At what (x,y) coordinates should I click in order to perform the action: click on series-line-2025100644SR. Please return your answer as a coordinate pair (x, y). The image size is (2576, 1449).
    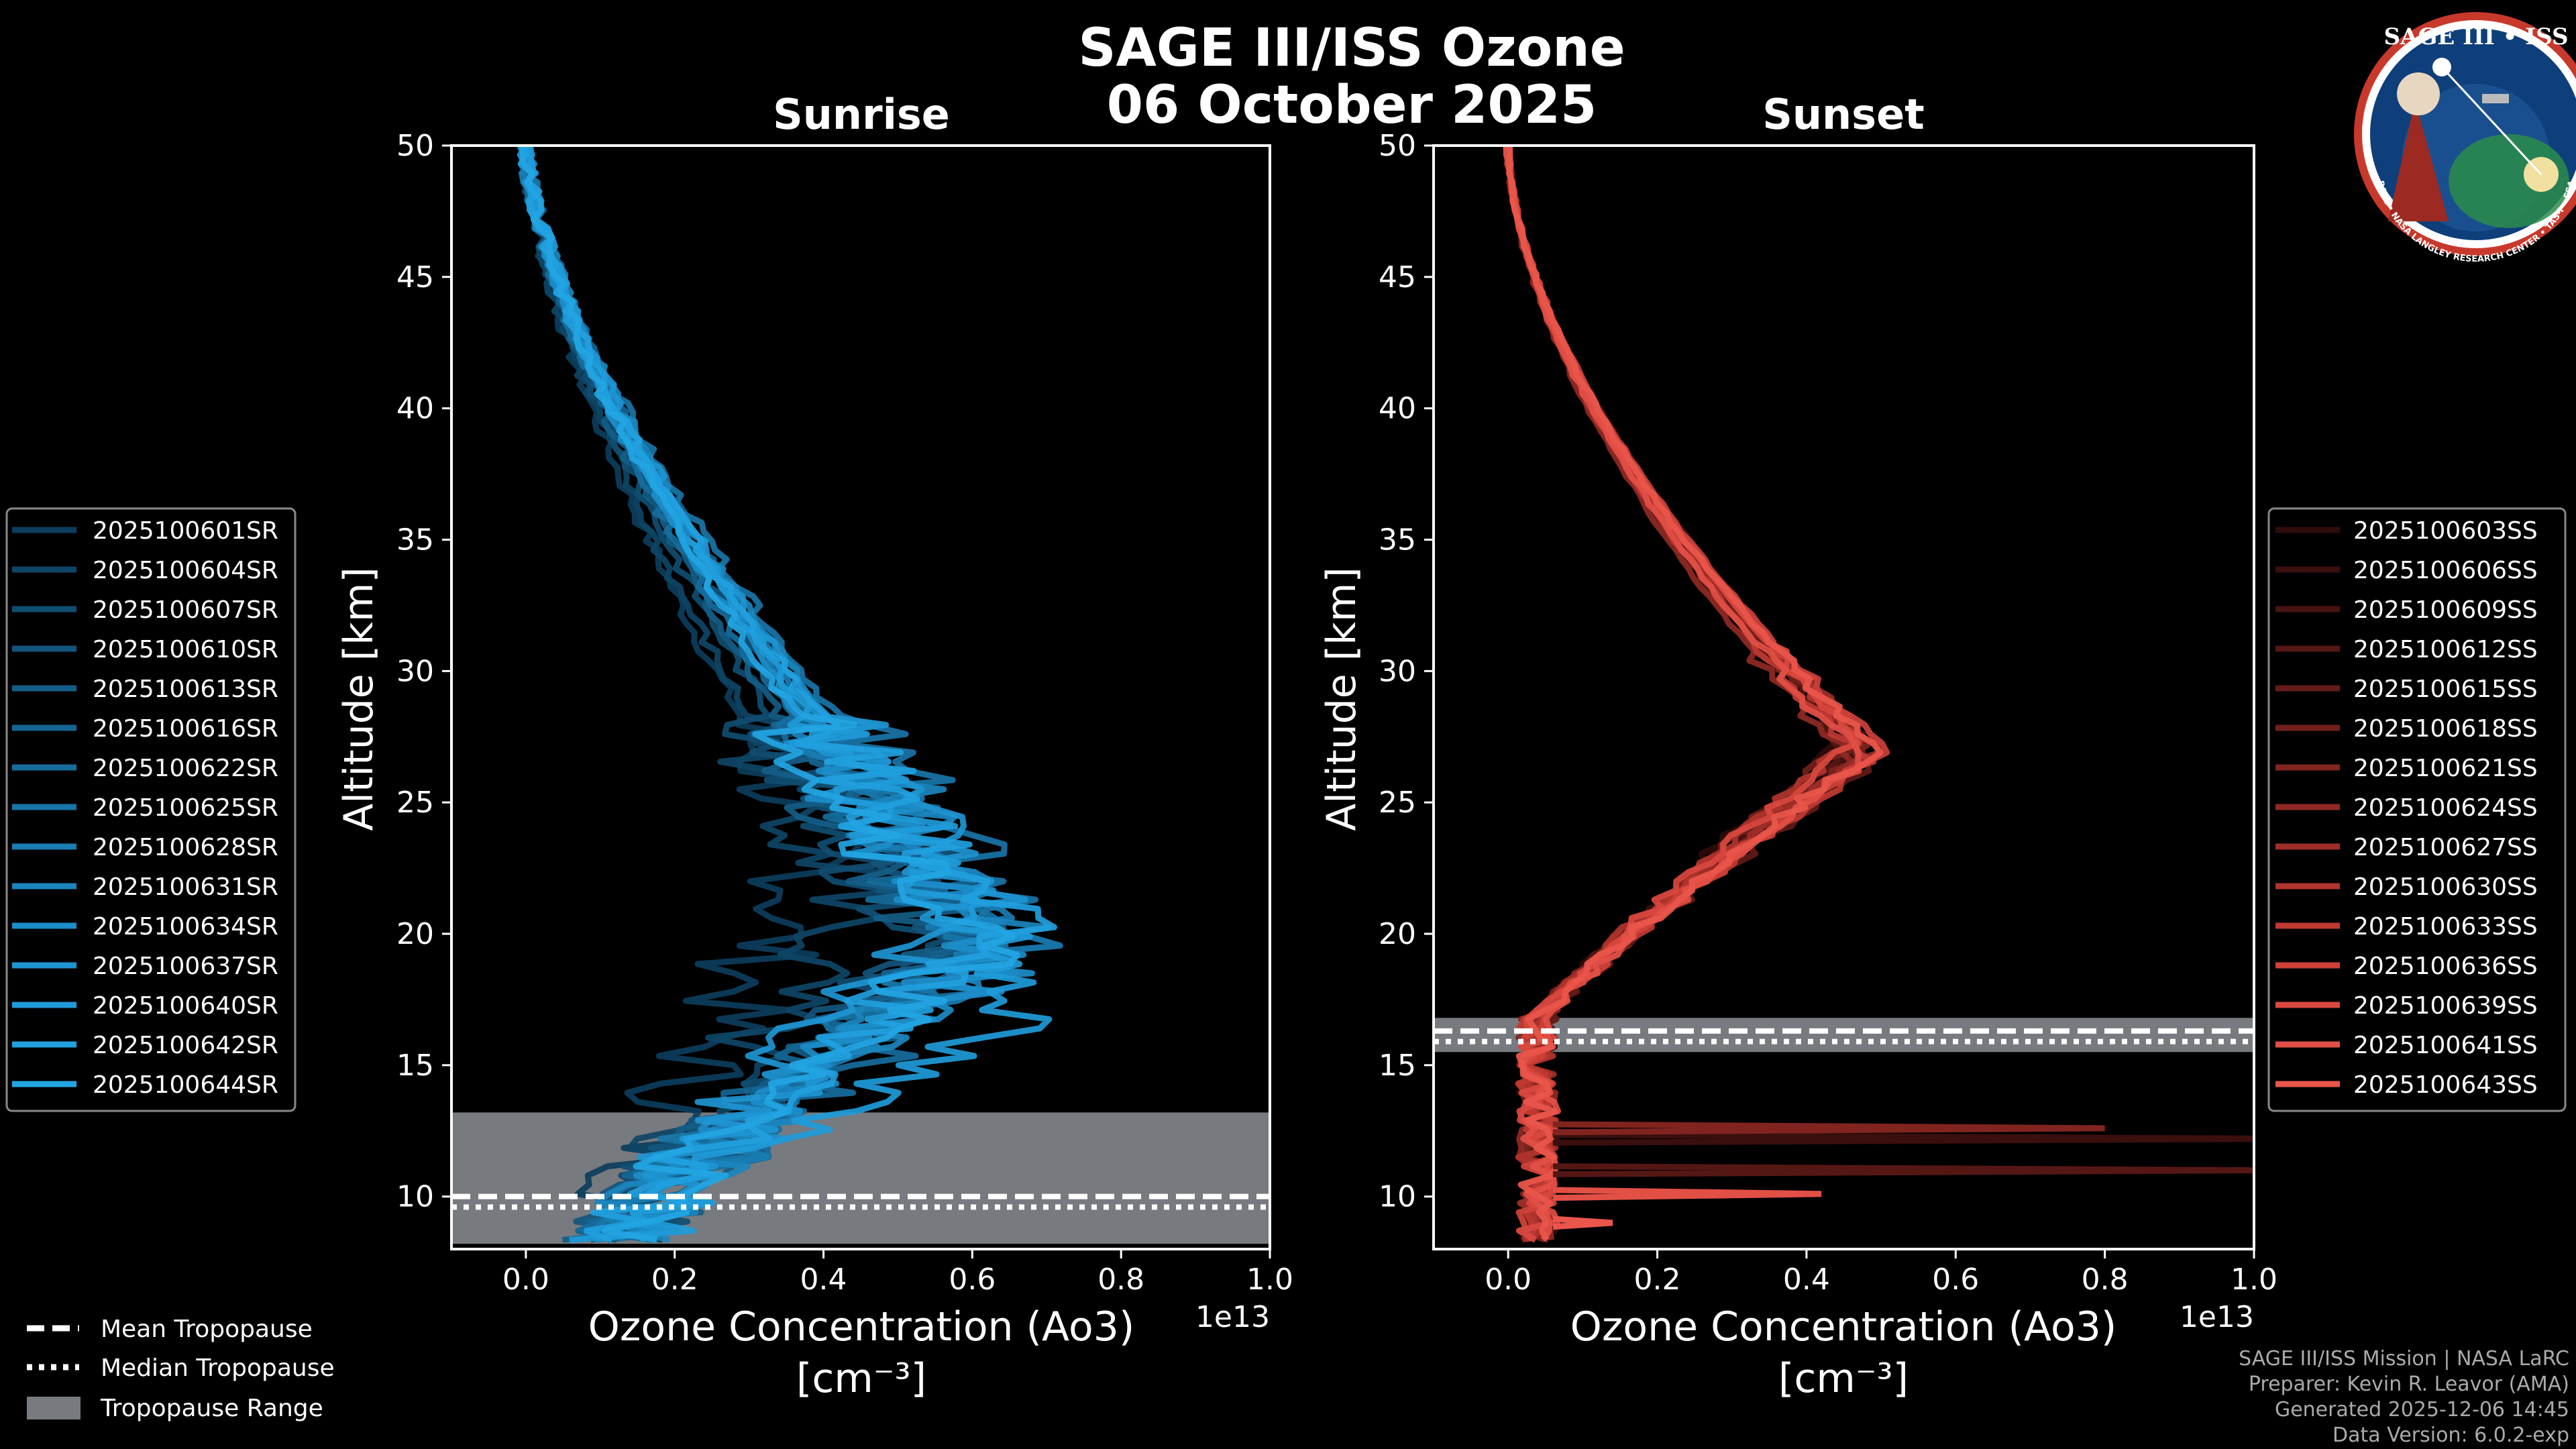
    Looking at the image, I should click on (769, 694).